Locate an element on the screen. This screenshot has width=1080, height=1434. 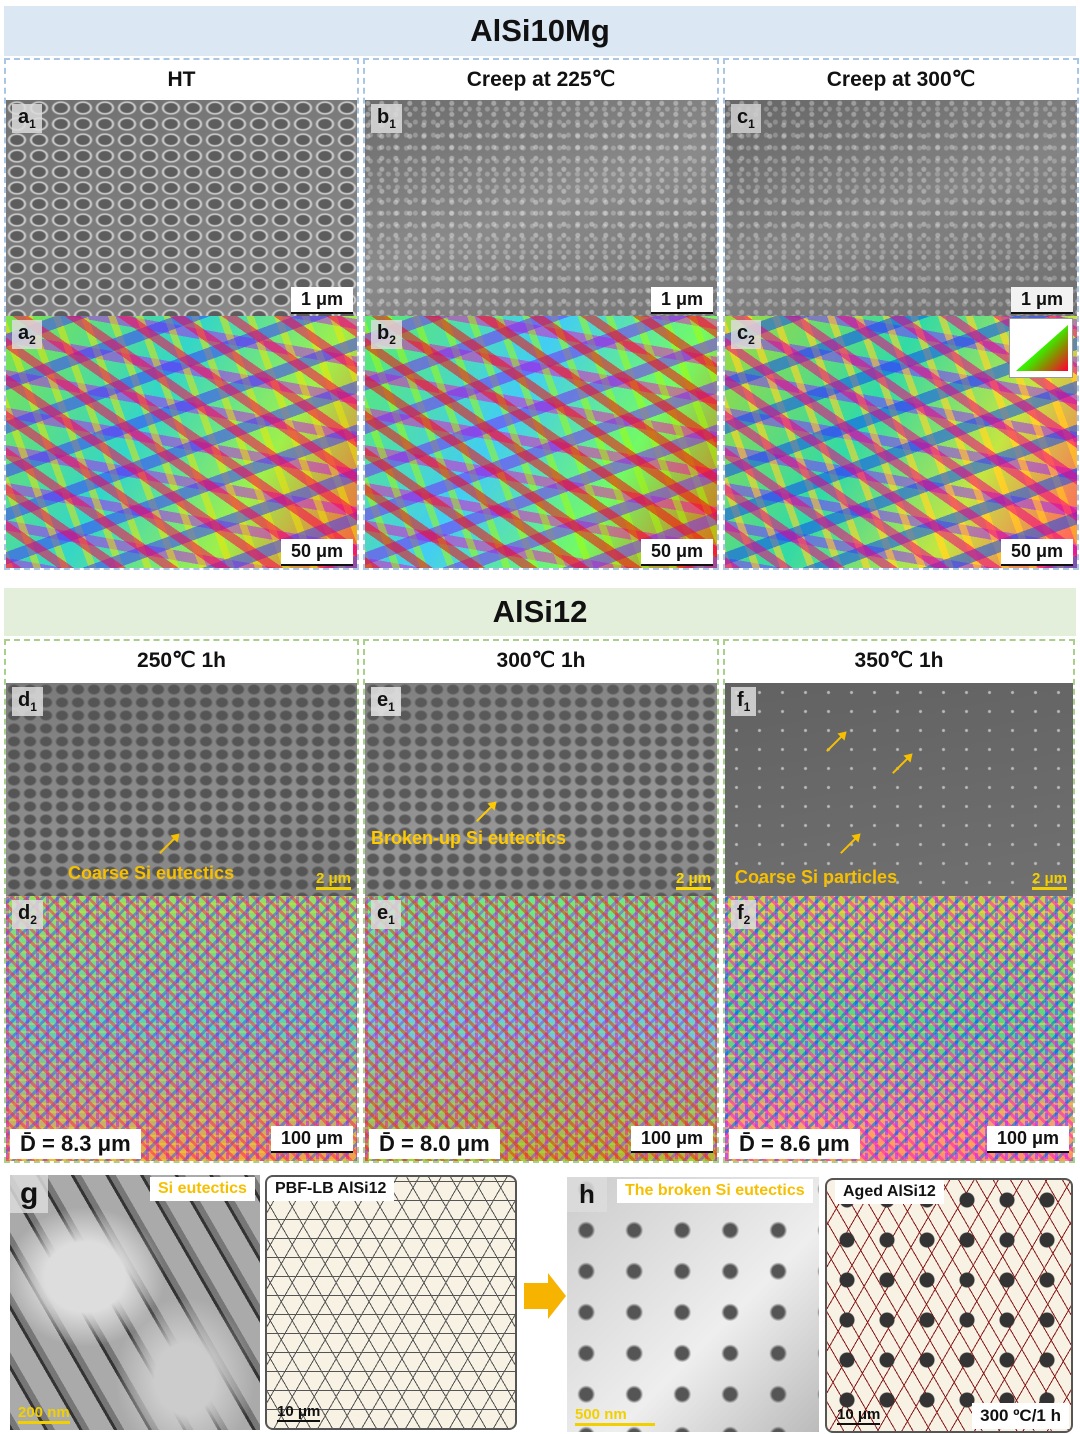
mean-grain-size: D̄ = 8.3 μm is located at coordinates (75, 1144).